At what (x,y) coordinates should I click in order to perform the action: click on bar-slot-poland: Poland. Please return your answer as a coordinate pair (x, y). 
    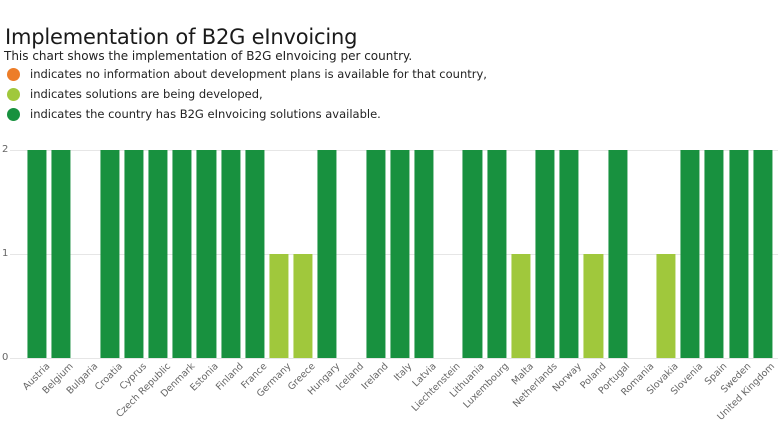
    Looking at the image, I should click on (593, 270).